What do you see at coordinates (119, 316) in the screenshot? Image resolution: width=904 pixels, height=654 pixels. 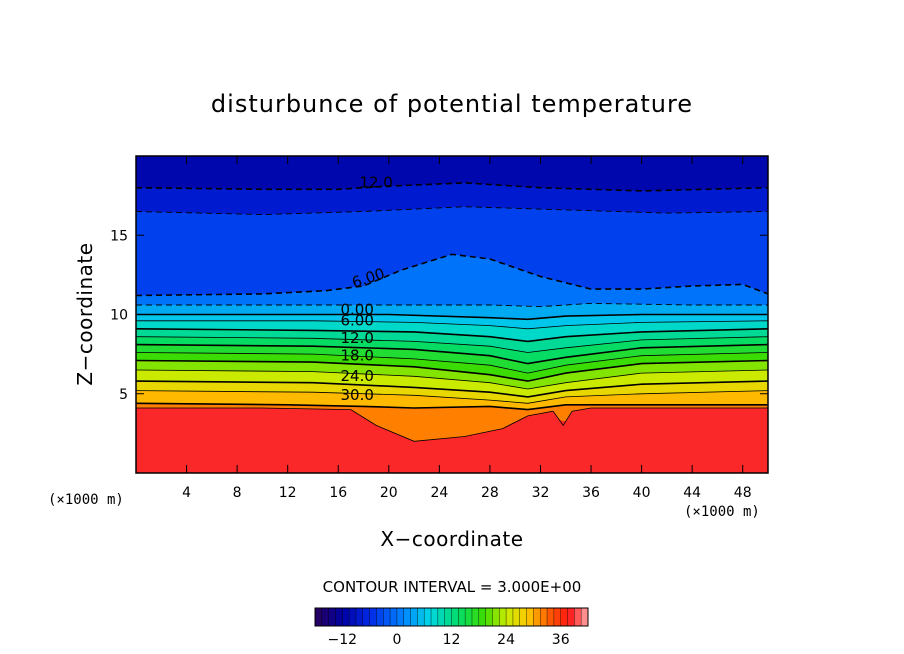 I see `y-tick-label: 10` at bounding box center [119, 316].